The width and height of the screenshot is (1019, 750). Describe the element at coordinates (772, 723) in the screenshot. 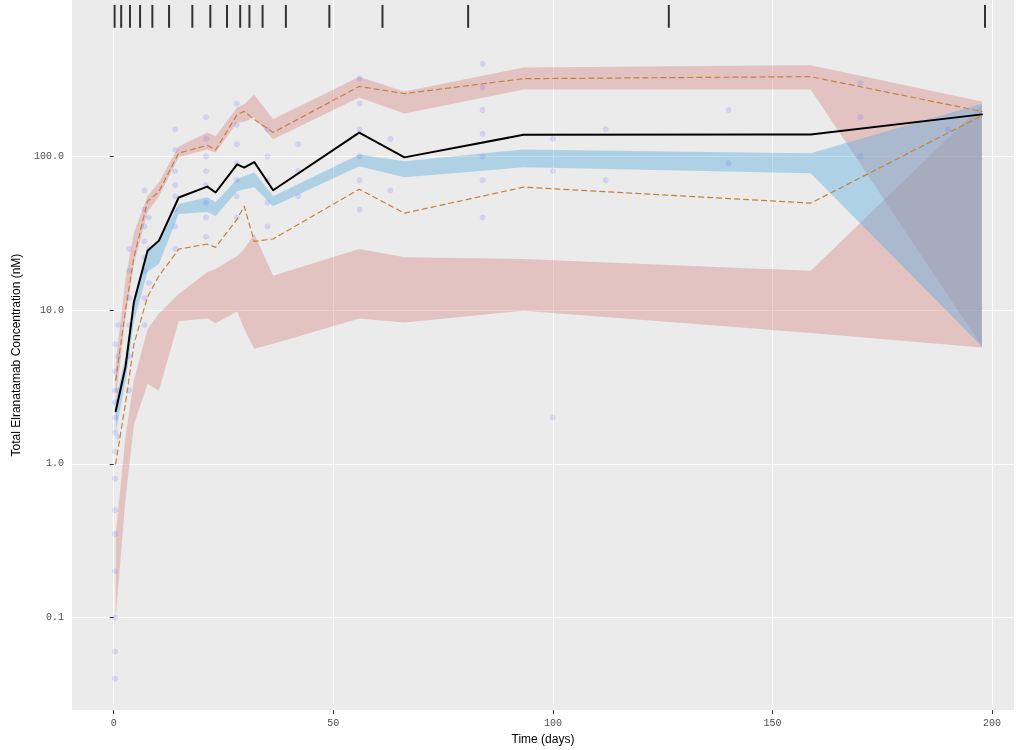

I see `x-tick-label: 150` at that location.